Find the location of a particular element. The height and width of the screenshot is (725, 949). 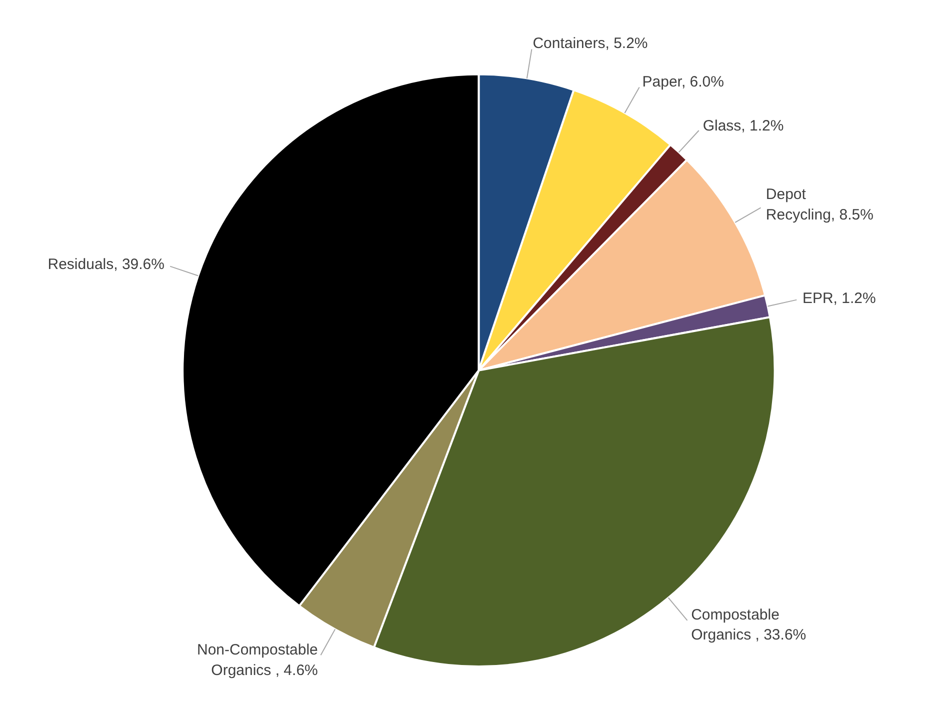

slice-label: Depot Recycling, 8.5% is located at coordinates (820, 205).